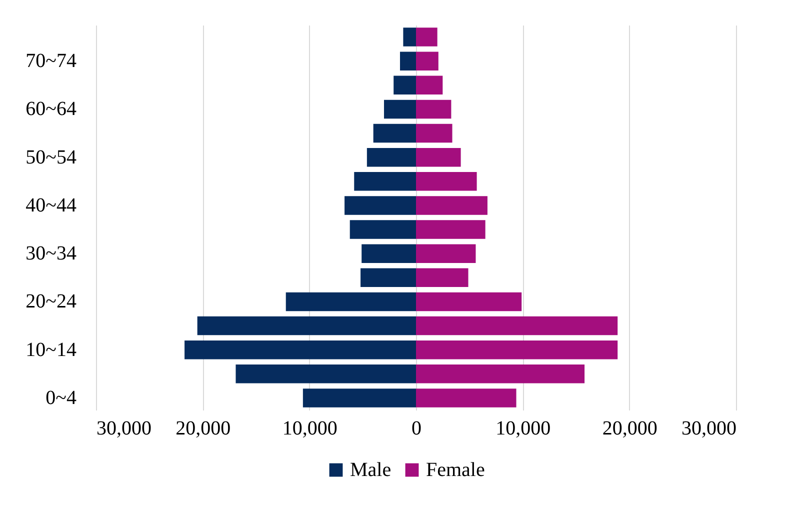  Describe the element at coordinates (61, 397) in the screenshot. I see `y-tick-label: 0~4` at that location.